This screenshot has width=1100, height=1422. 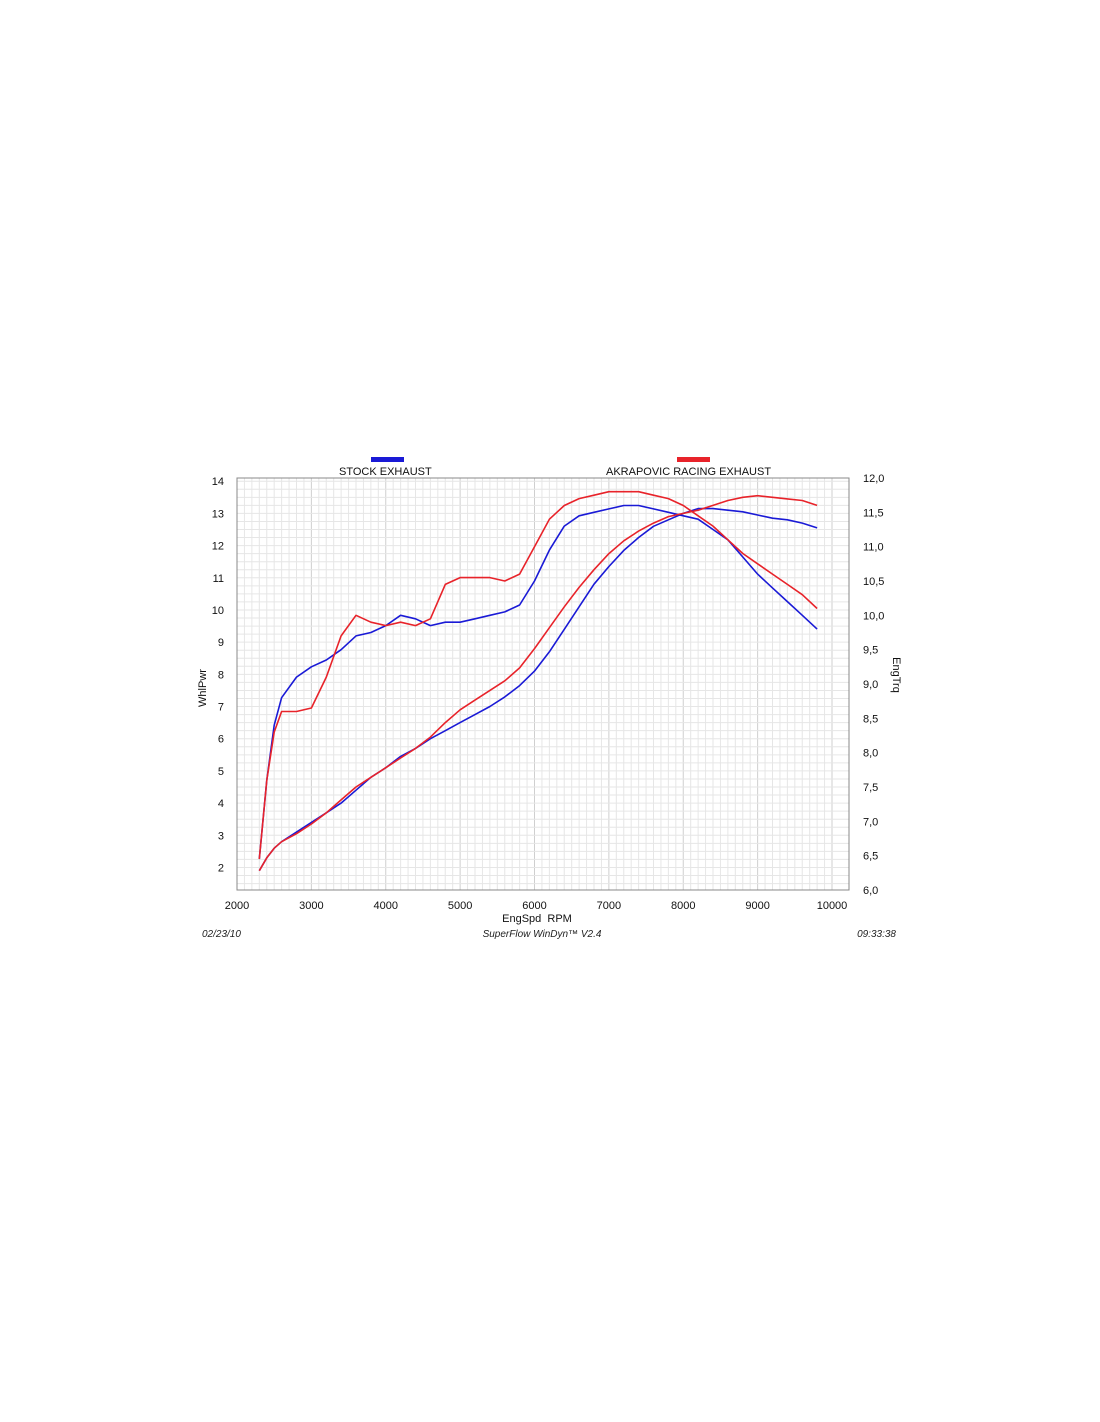 What do you see at coordinates (870, 788) in the screenshot?
I see `y2-tick-label: 7,5` at bounding box center [870, 788].